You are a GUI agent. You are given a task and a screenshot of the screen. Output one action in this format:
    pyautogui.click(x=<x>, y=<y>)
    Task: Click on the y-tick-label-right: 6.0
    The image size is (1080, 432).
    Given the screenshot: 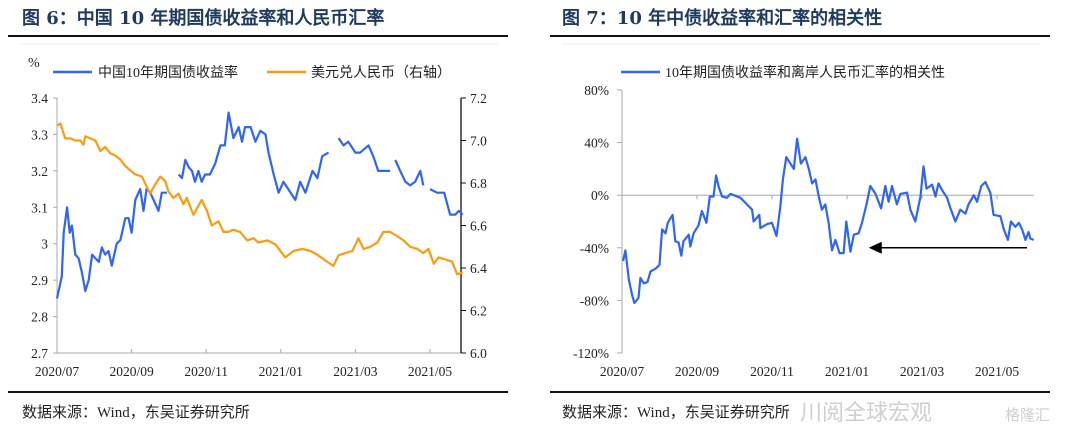 What is the action you would take?
    pyautogui.click(x=478, y=353)
    